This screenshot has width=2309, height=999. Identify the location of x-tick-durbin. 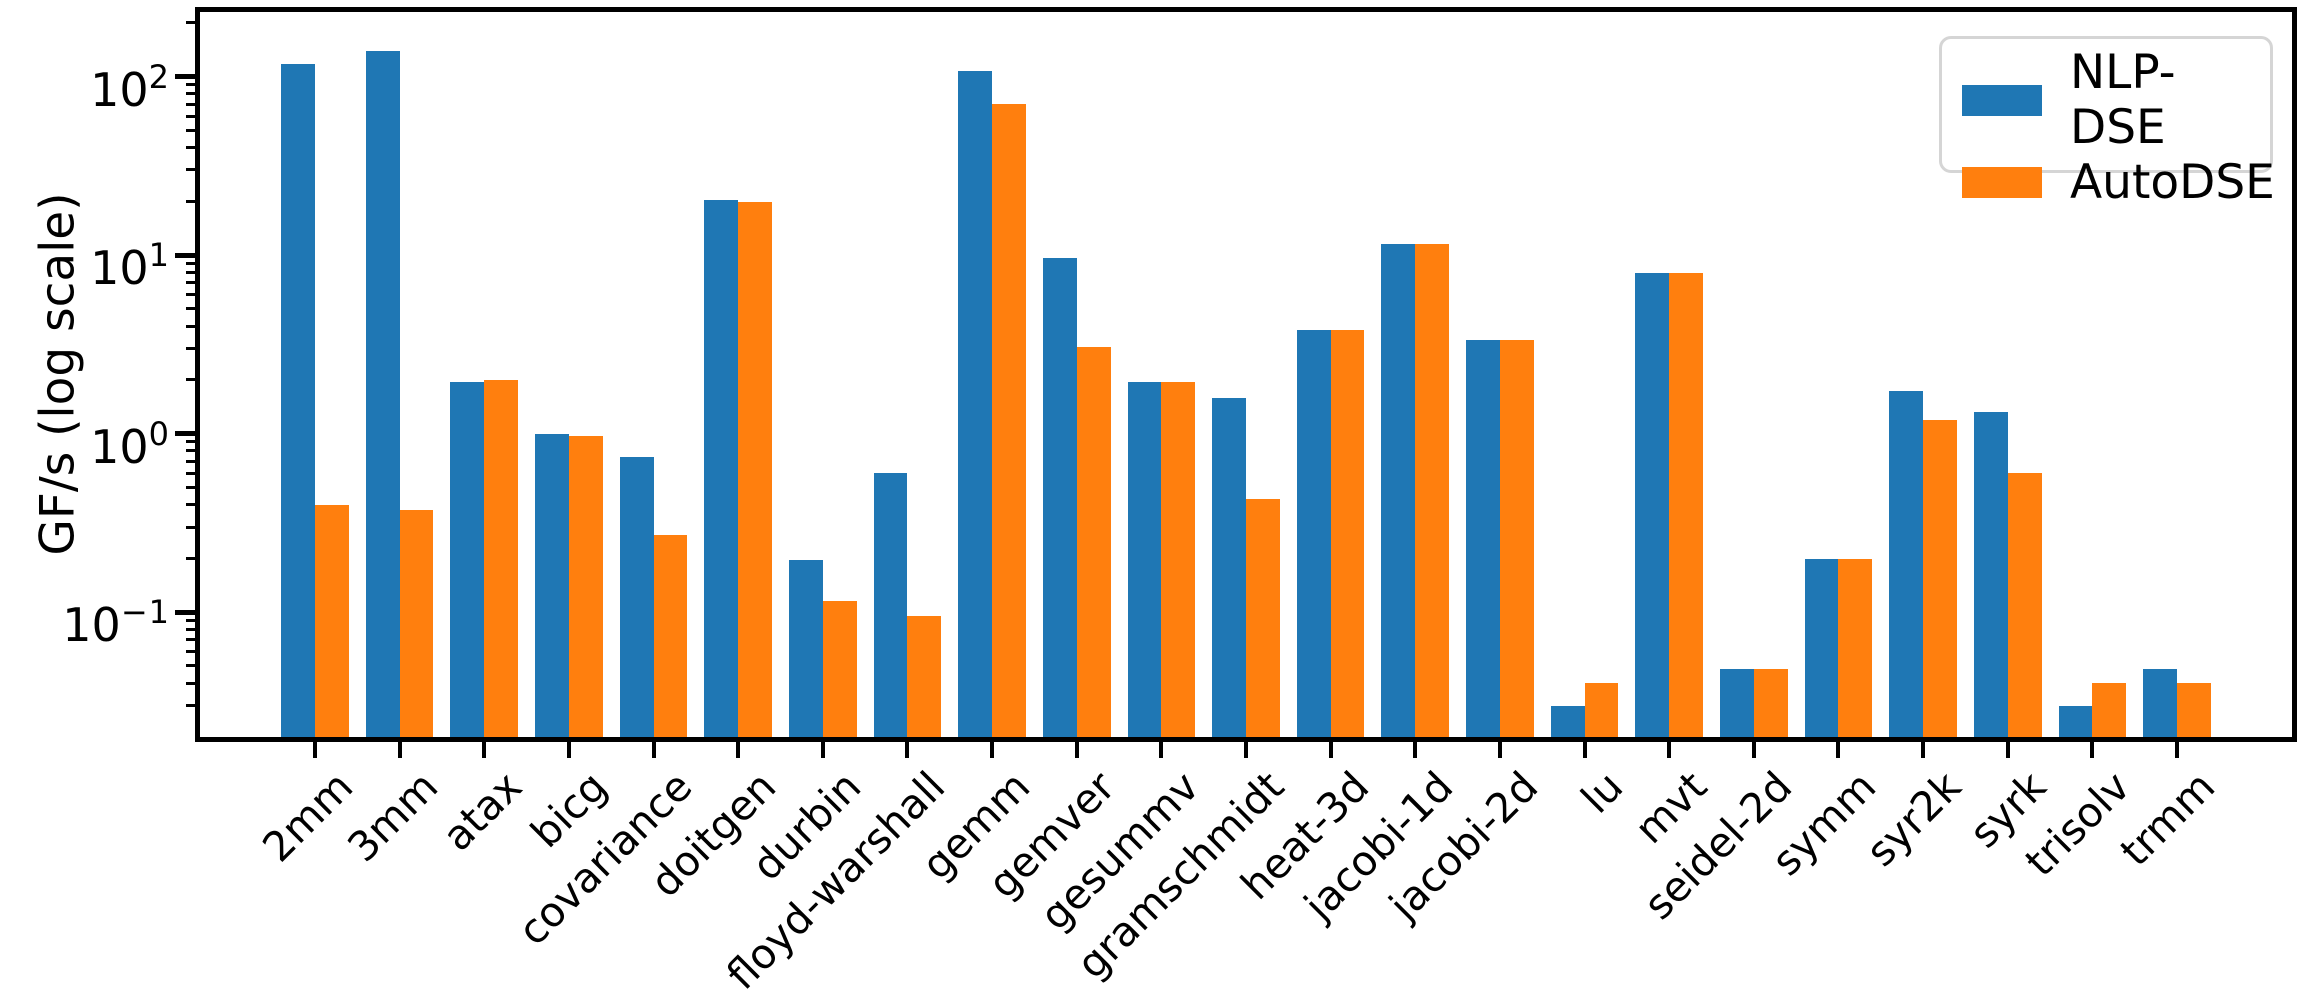
(822, 750).